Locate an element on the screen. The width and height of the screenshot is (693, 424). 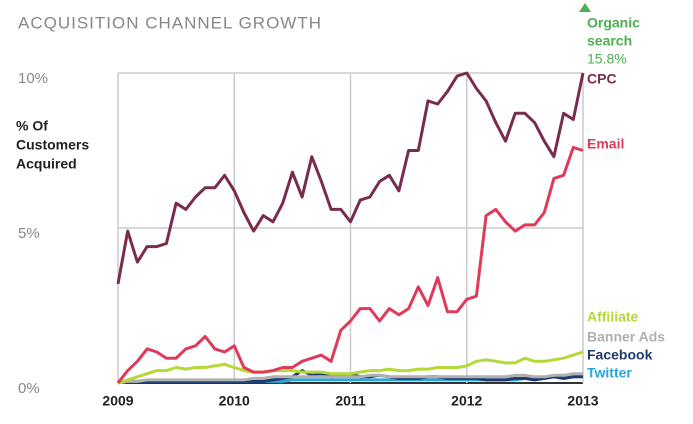
legend-label: Email is located at coordinates (605, 144).